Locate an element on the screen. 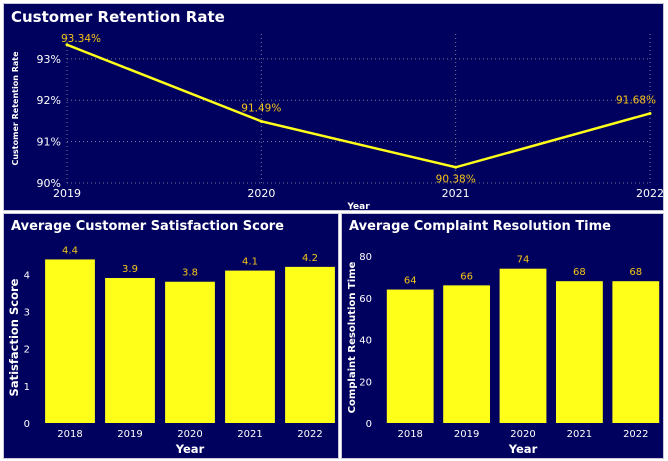 This screenshot has width=668, height=461. y-tick-label: 4 is located at coordinates (27, 275).